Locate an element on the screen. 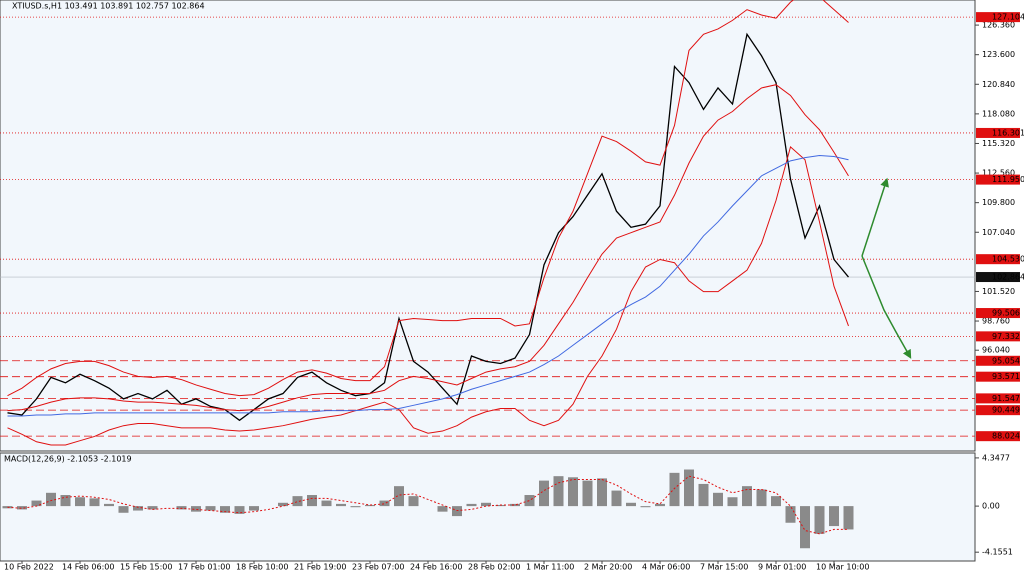  y-tick-label: 115.320 is located at coordinates (998, 143).